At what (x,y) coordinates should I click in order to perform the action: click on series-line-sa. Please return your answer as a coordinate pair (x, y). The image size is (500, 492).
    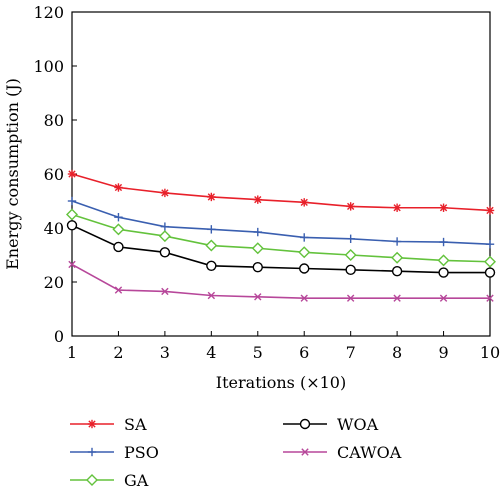
    Looking at the image, I should click on (281, 192).